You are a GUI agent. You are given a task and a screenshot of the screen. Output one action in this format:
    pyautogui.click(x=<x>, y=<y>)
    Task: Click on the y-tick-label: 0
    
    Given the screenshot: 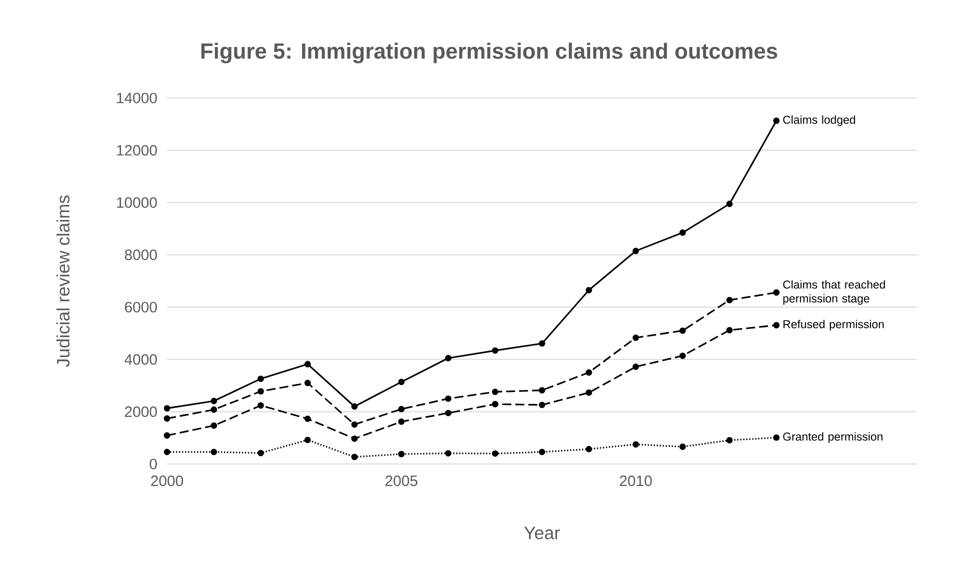 What is the action you would take?
    pyautogui.click(x=153, y=464)
    